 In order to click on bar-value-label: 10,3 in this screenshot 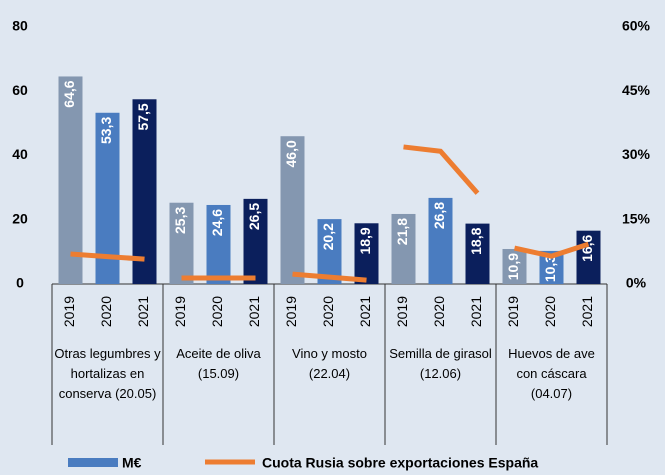, I will do `click(550, 268)`.